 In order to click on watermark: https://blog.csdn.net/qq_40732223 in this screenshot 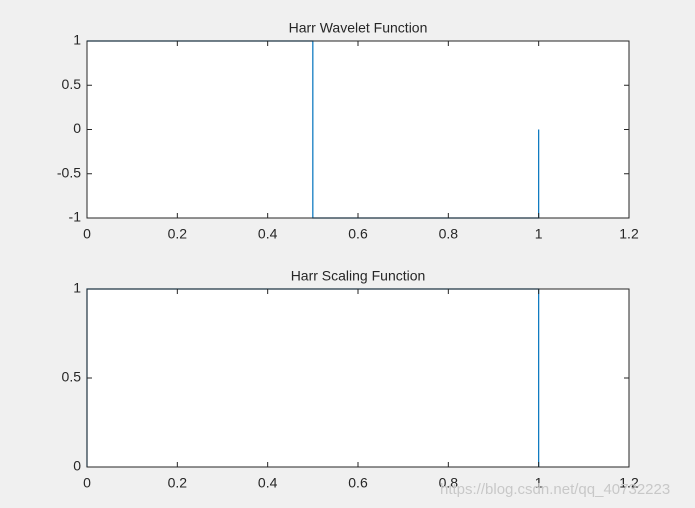, I will do `click(555, 489)`.